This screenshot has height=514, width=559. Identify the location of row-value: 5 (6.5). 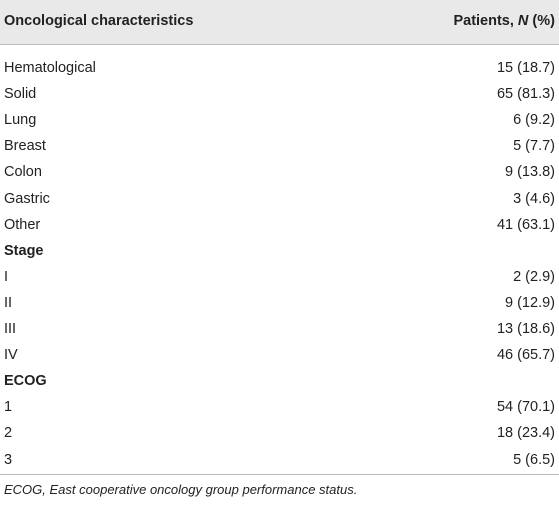
(534, 459).